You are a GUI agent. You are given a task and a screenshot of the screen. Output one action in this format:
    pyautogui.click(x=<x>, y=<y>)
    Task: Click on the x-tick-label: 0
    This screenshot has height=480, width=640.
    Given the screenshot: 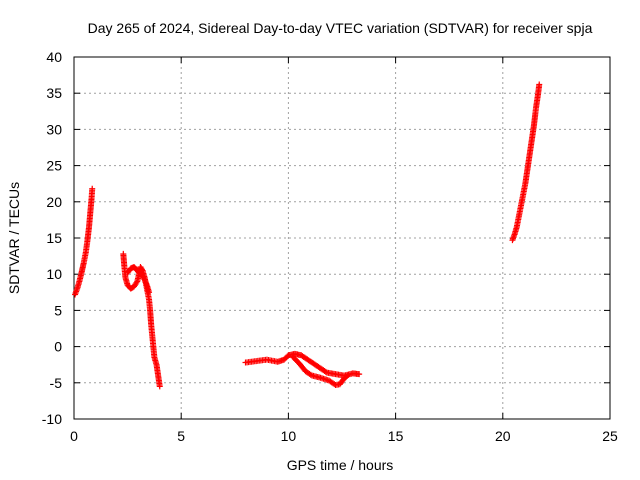 What is the action you would take?
    pyautogui.click(x=74, y=436)
    